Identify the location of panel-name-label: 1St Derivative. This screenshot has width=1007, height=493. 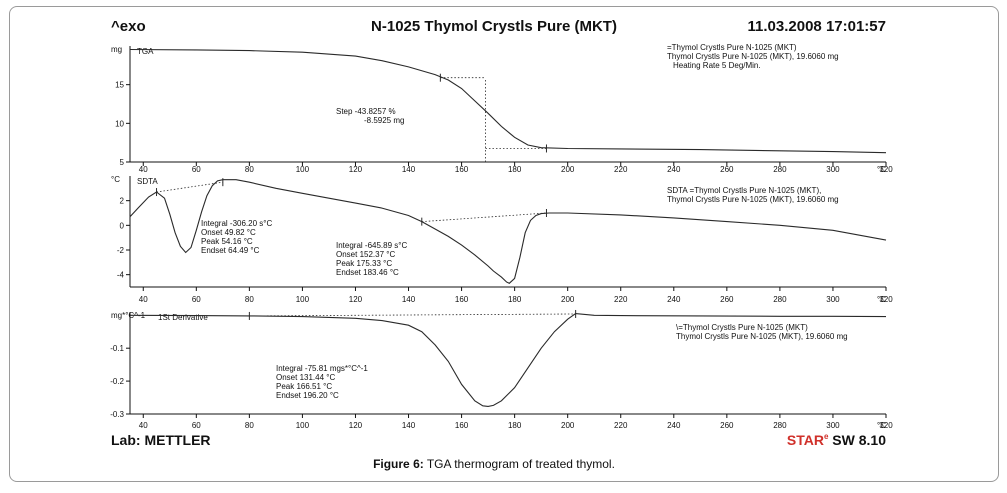
(183, 317).